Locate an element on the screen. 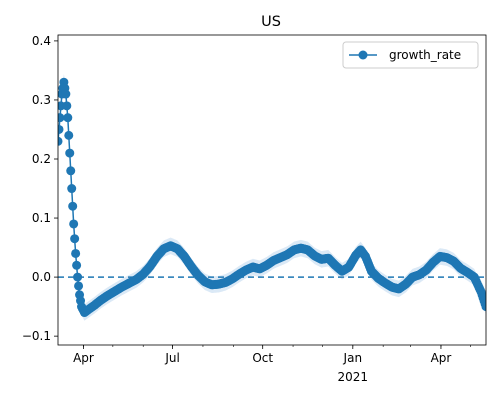 This screenshot has width=500, height=400. x-axis: Apr Jul Oct Jan Apr 2021 is located at coordinates (272, 364).